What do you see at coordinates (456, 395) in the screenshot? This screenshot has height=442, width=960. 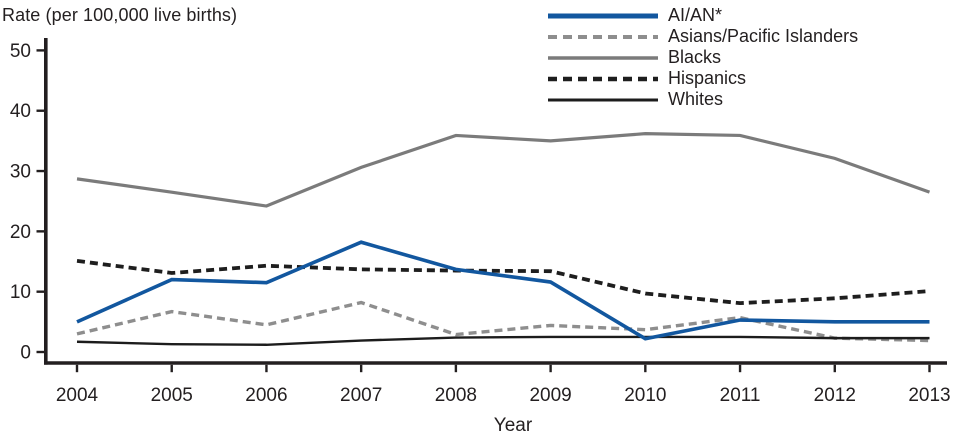 I see `x-tick-label: 2008` at bounding box center [456, 395].